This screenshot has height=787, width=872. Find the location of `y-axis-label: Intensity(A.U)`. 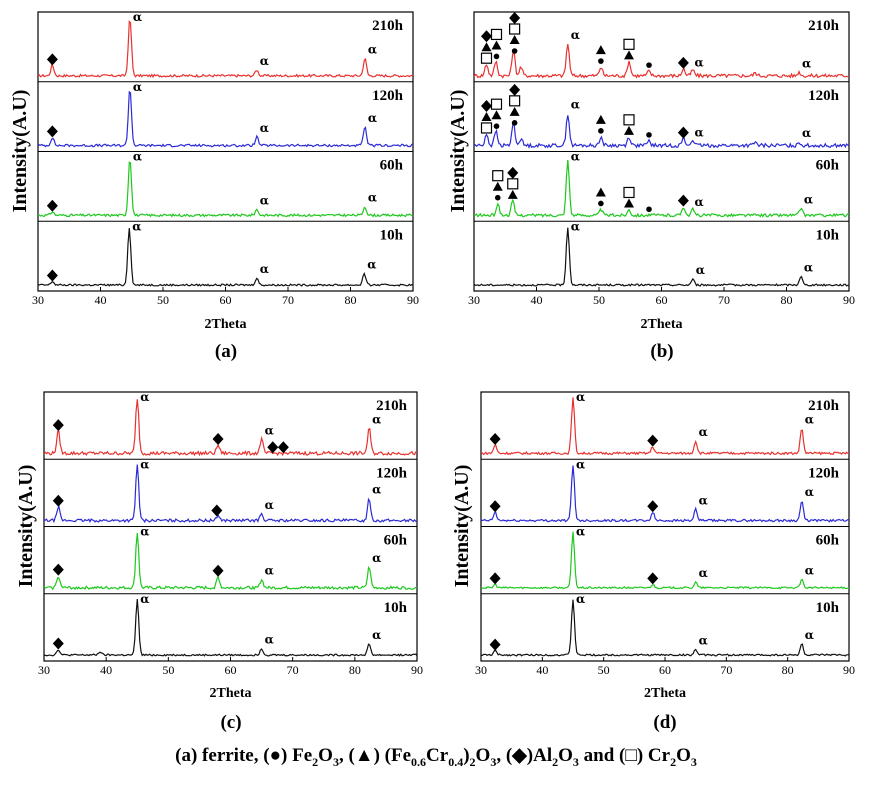

y-axis-label: Intensity(A.U) is located at coordinates (458, 151).